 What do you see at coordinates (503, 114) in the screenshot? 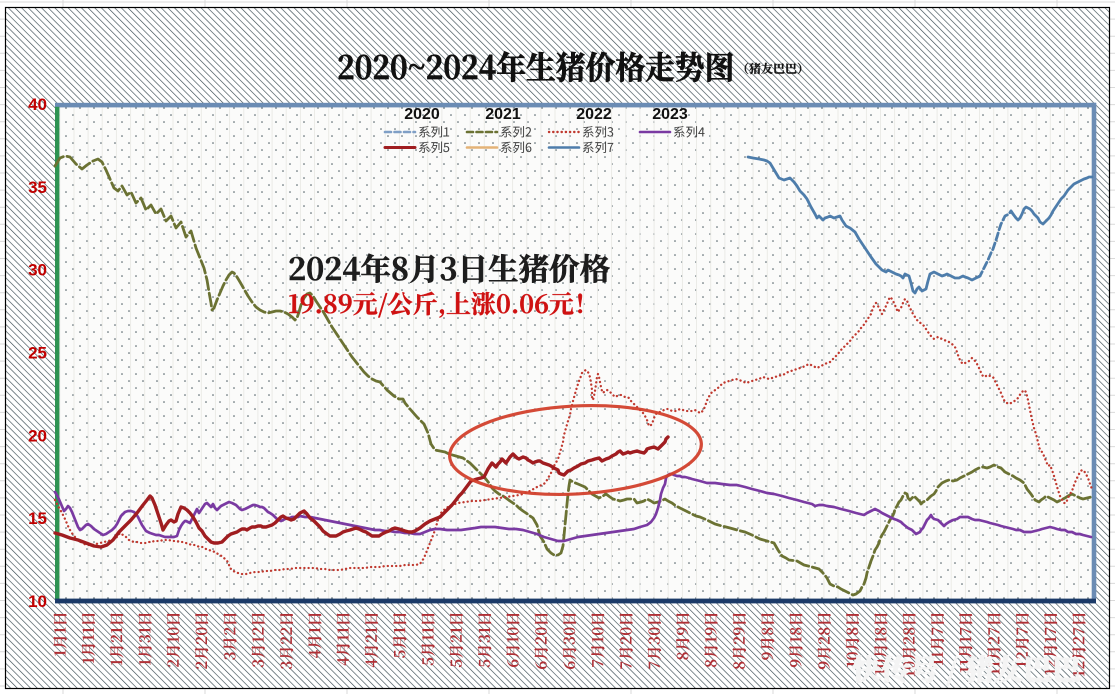
I see `svg-text: 2021` at bounding box center [503, 114].